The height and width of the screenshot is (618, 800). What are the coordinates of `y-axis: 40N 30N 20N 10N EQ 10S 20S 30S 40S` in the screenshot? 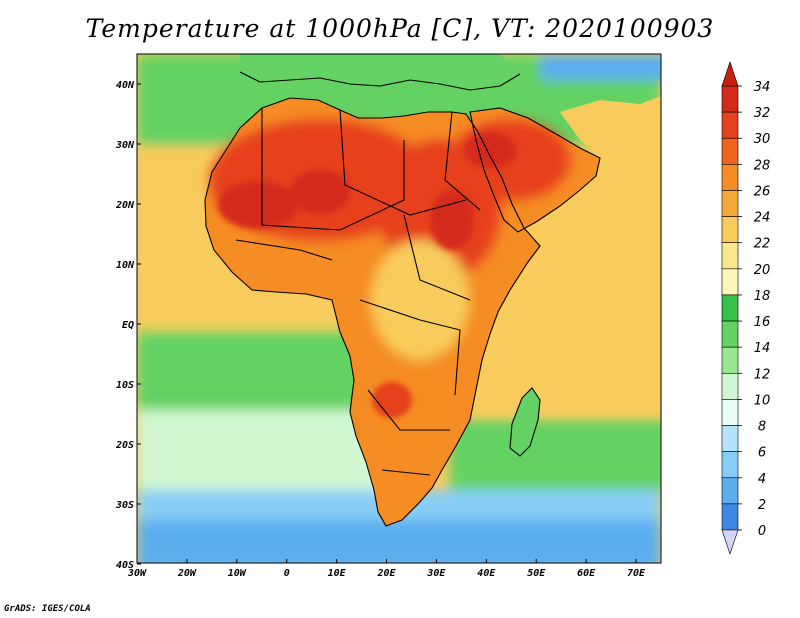 It's located at (128, 325).